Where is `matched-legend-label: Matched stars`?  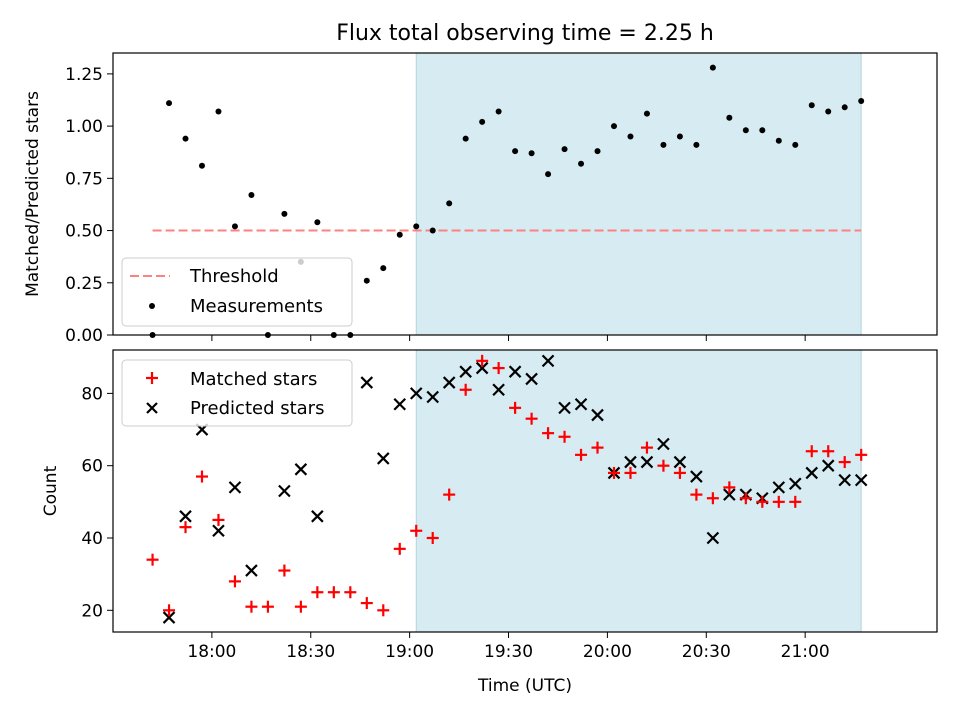
matched-legend-label: Matched stars is located at coordinates (253, 379).